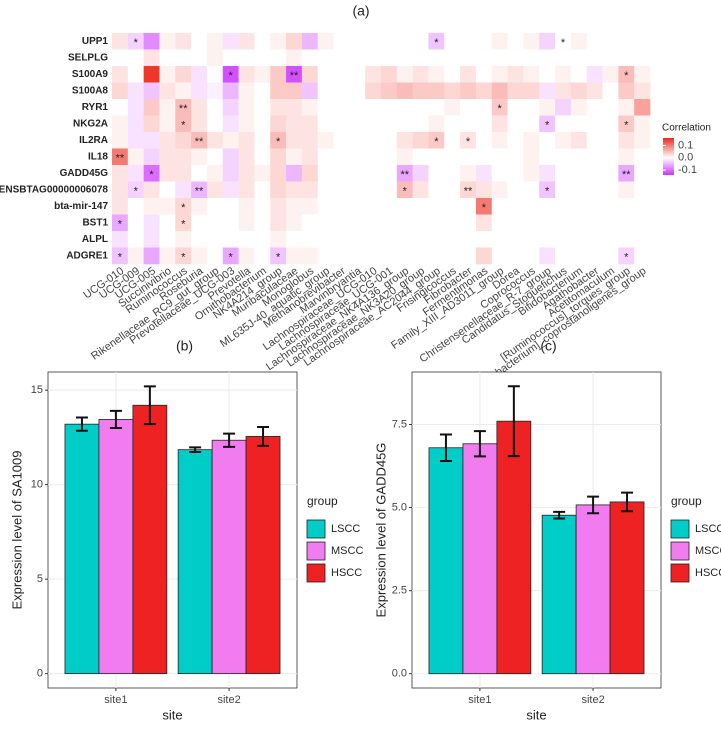  What do you see at coordinates (685, 145) in the screenshot?
I see `colorbar-tick-label: 0.1` at bounding box center [685, 145].